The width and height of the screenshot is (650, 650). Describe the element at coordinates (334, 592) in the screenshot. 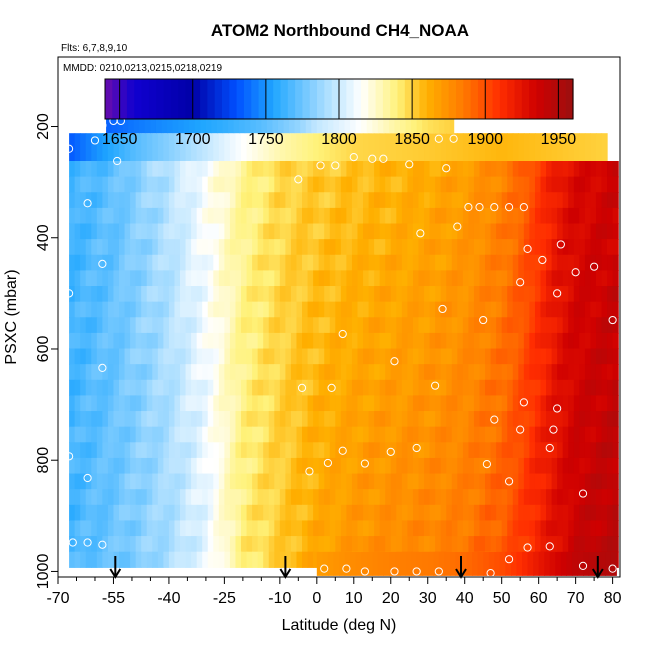

I see `x-axis: -70 -55 -40 -25 -10 0 10 20 30 40 50 60 70 80` at that location.